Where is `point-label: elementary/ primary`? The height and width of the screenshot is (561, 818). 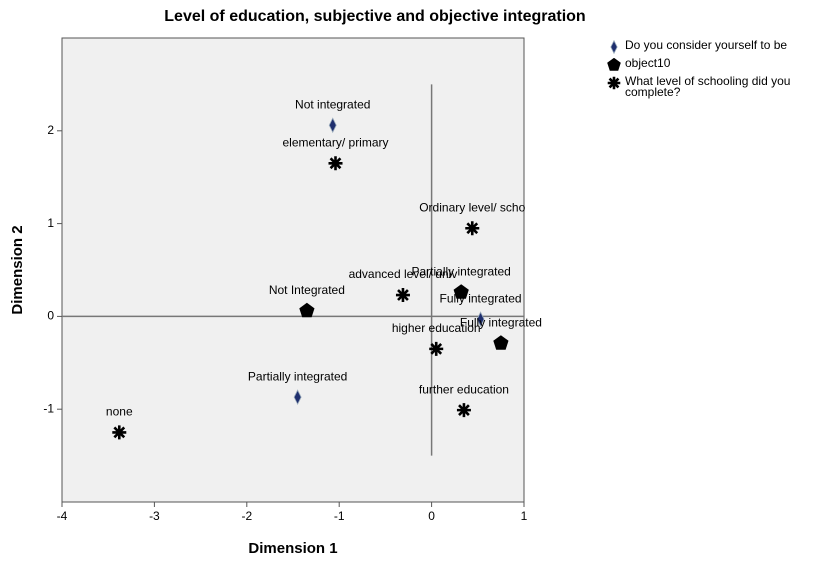
point-label: elementary/ primary is located at coordinates (335, 142).